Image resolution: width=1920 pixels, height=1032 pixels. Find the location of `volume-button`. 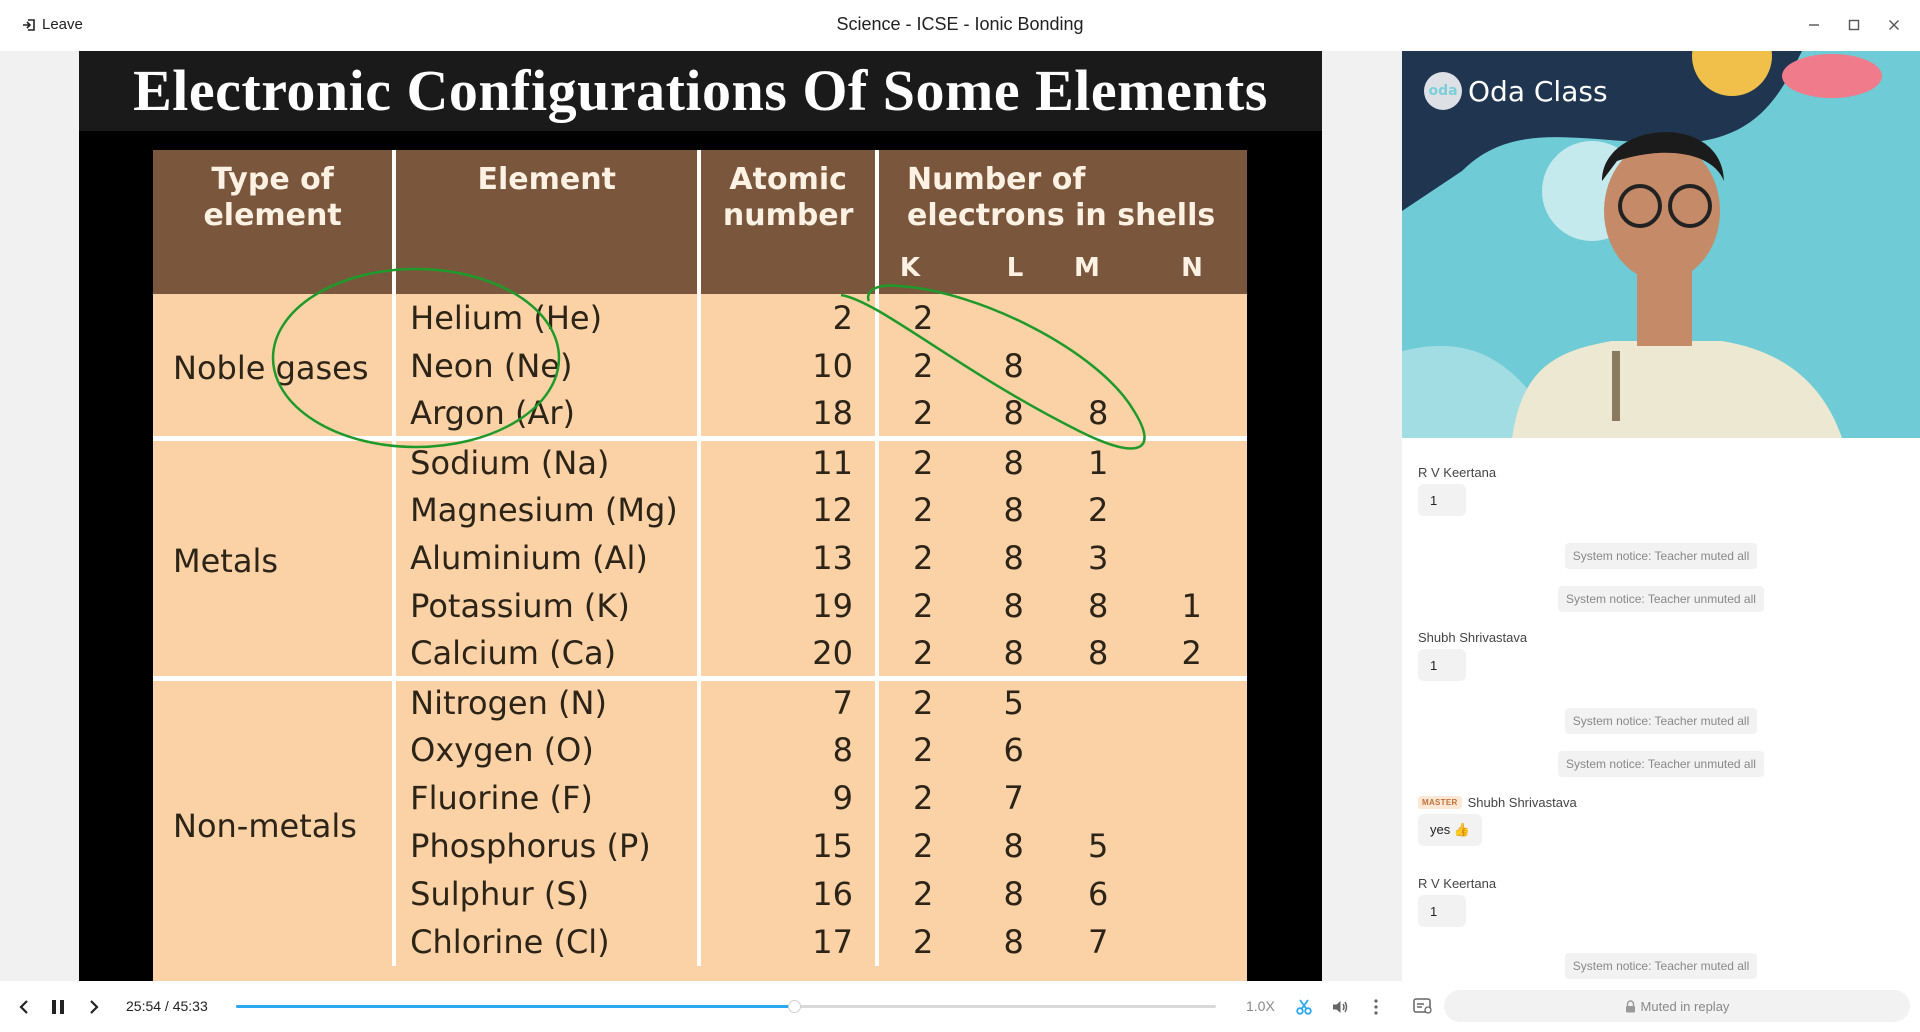

volume-button is located at coordinates (1340, 1007).